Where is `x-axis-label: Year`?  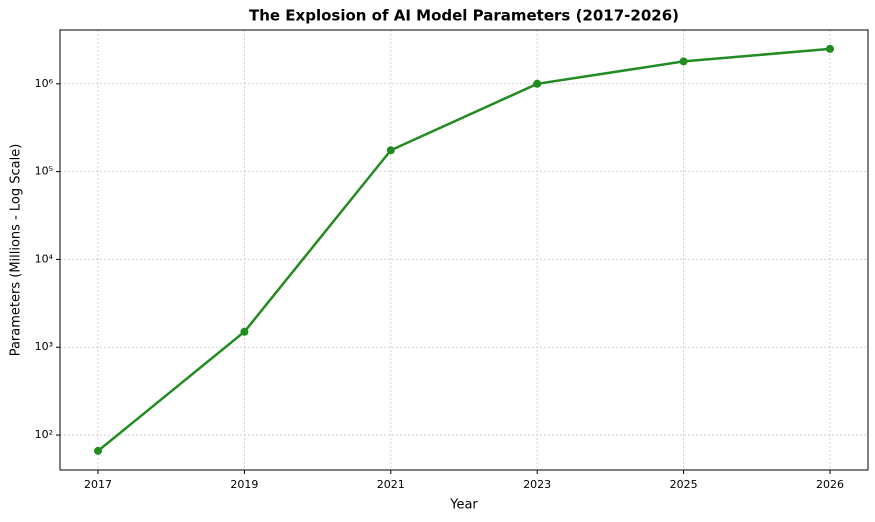 x-axis-label: Year is located at coordinates (463, 505).